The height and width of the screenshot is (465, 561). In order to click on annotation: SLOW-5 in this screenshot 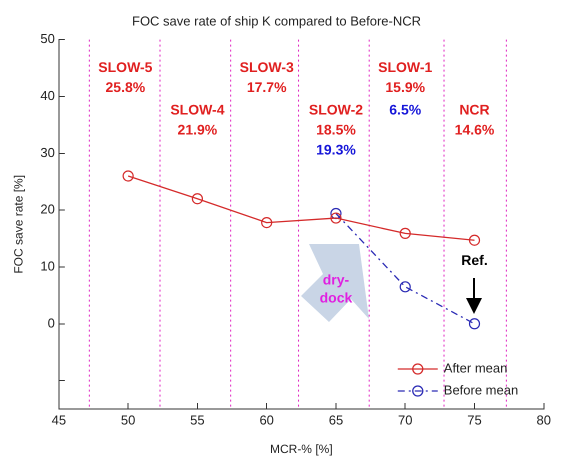, I will do `click(125, 66)`.